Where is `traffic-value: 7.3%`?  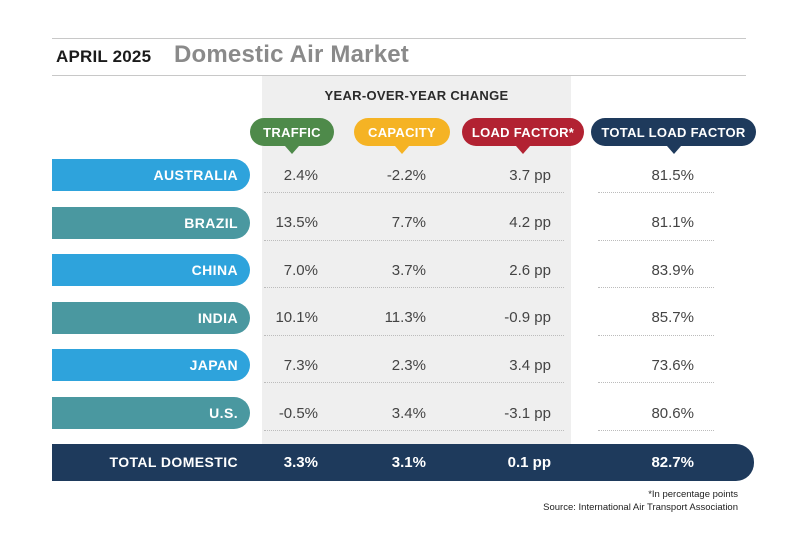
traffic-value: 7.3% is located at coordinates (300, 365).